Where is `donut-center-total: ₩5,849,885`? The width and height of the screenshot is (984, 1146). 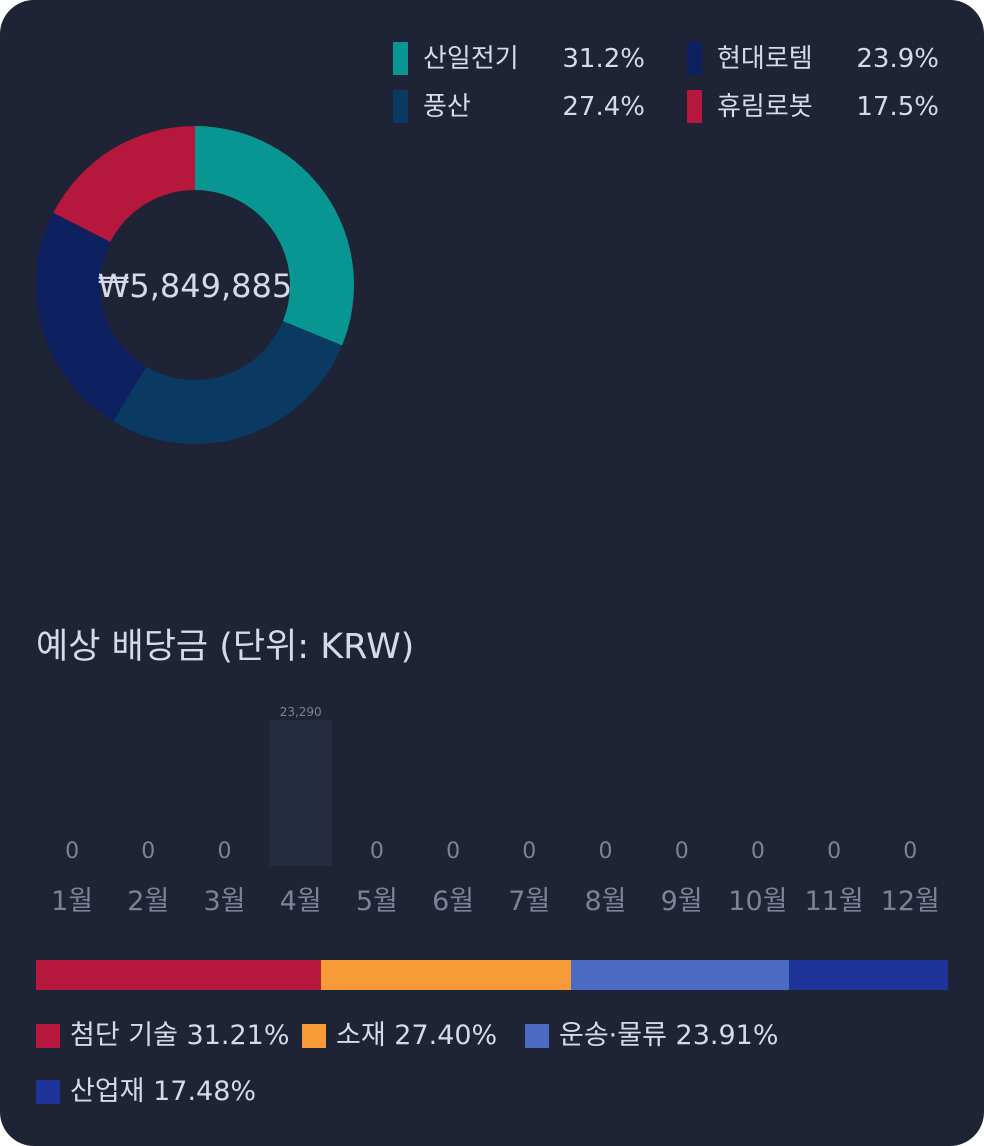
donut-center-total: ₩5,849,885 is located at coordinates (195, 286).